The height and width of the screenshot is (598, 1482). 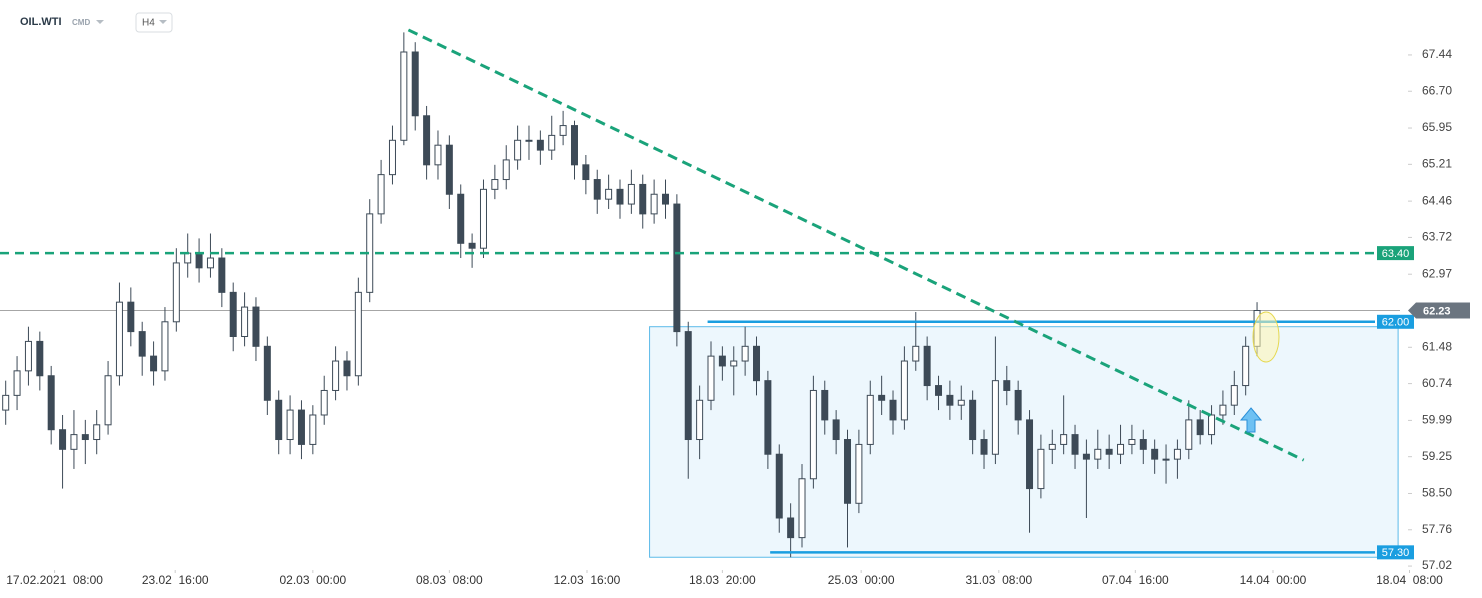 What do you see at coordinates (148, 23) in the screenshot?
I see `interval: H4` at bounding box center [148, 23].